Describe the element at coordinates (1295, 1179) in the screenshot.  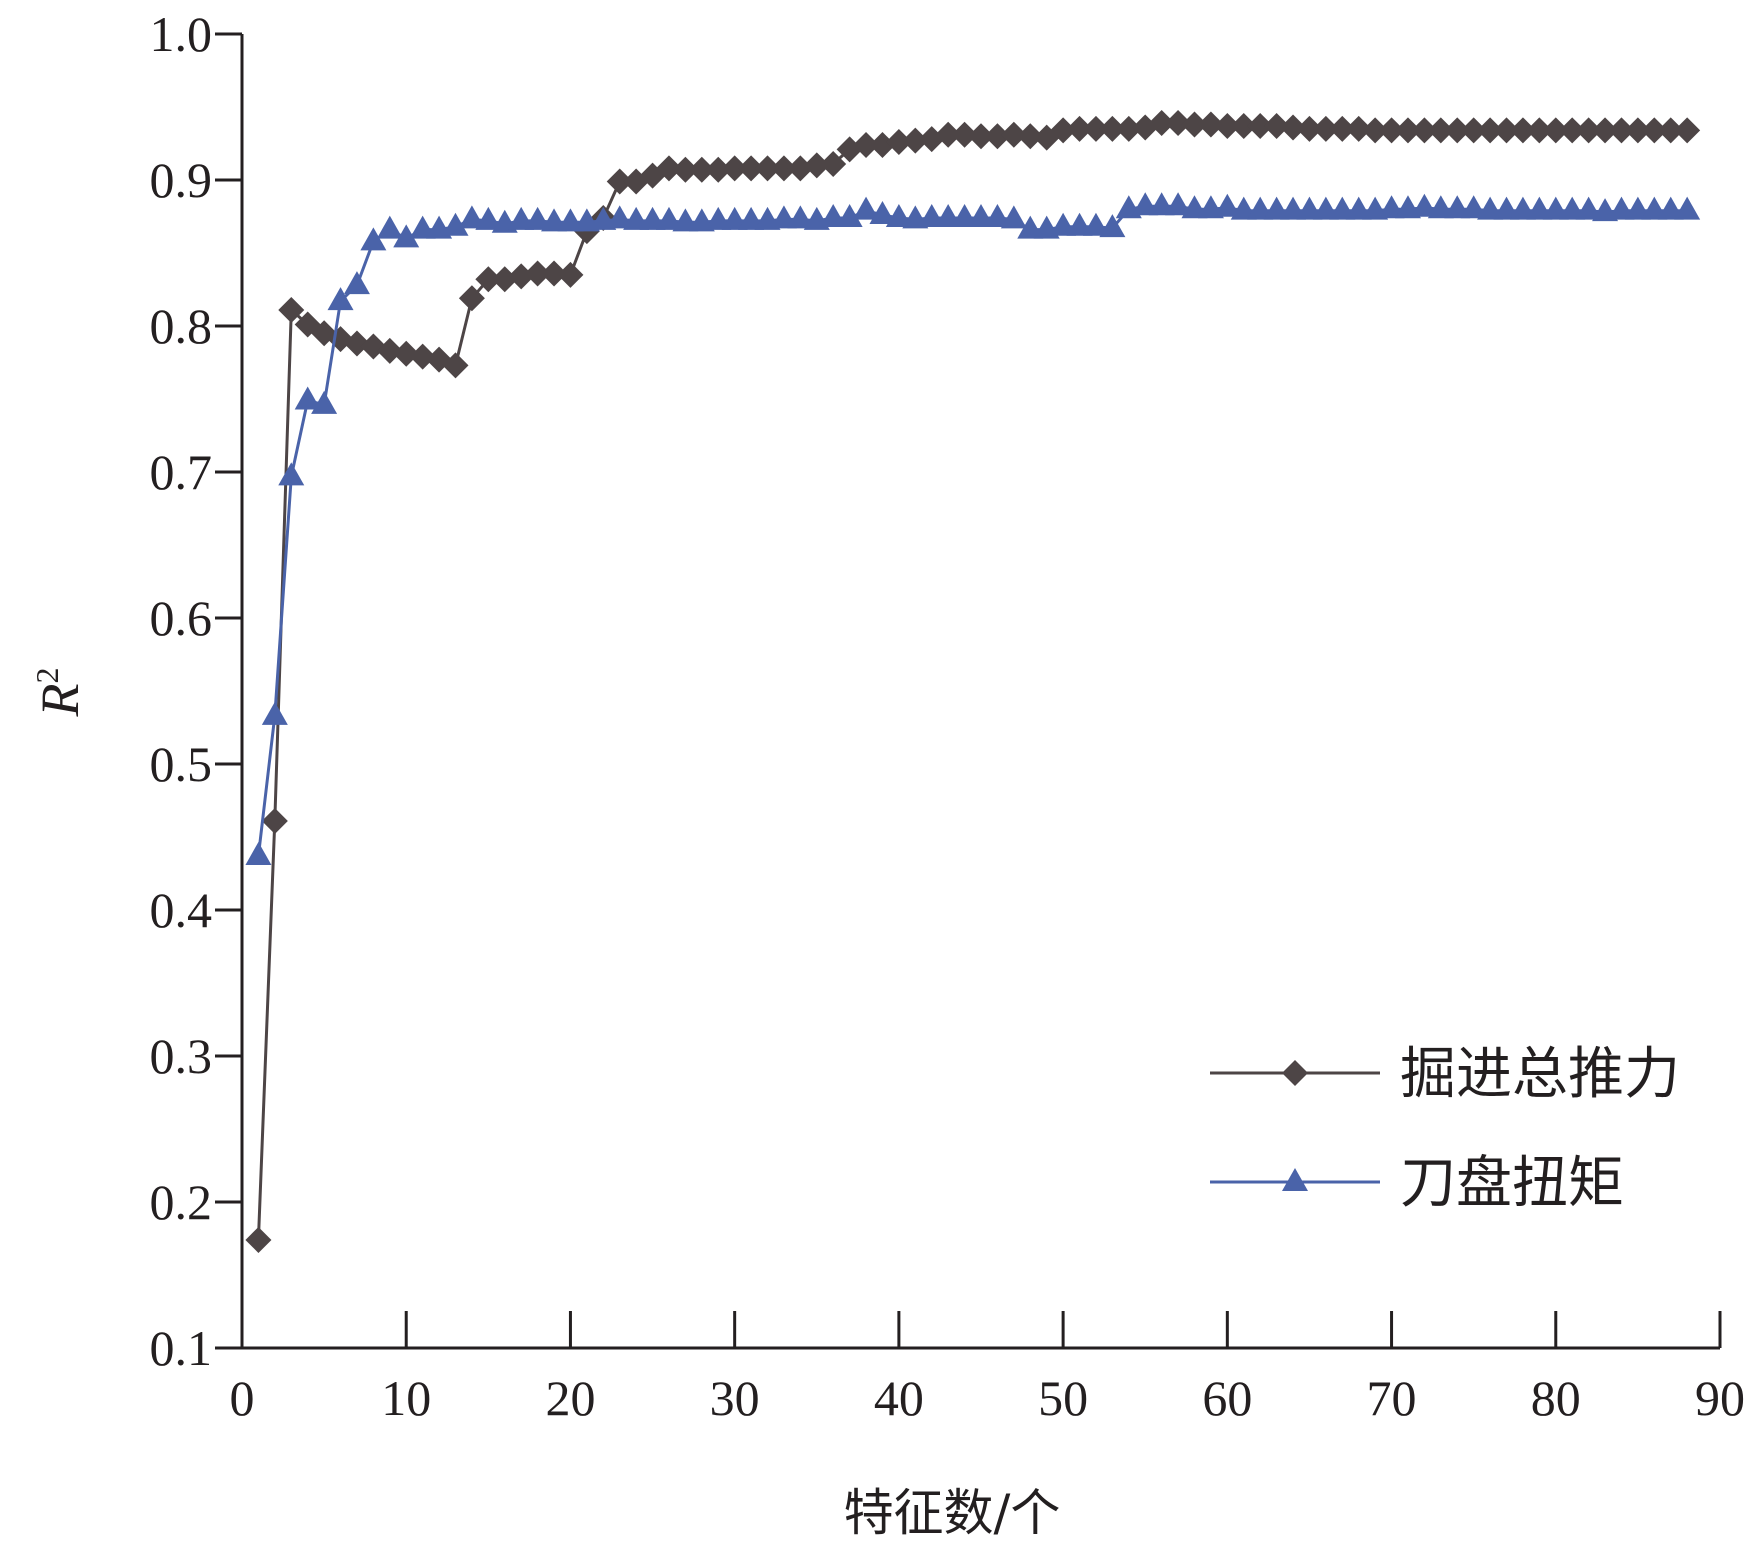
I see `legend-triangle-icon` at that location.